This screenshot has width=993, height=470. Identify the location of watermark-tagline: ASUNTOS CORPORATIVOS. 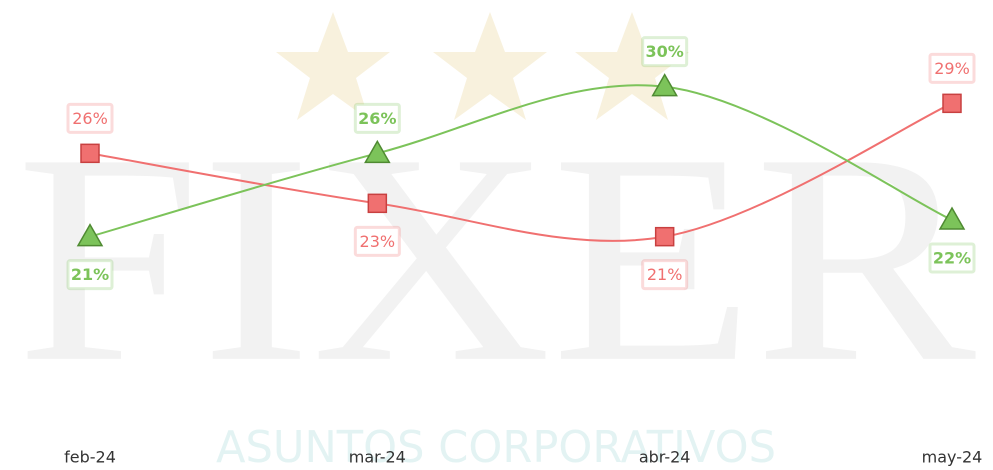
(496, 446).